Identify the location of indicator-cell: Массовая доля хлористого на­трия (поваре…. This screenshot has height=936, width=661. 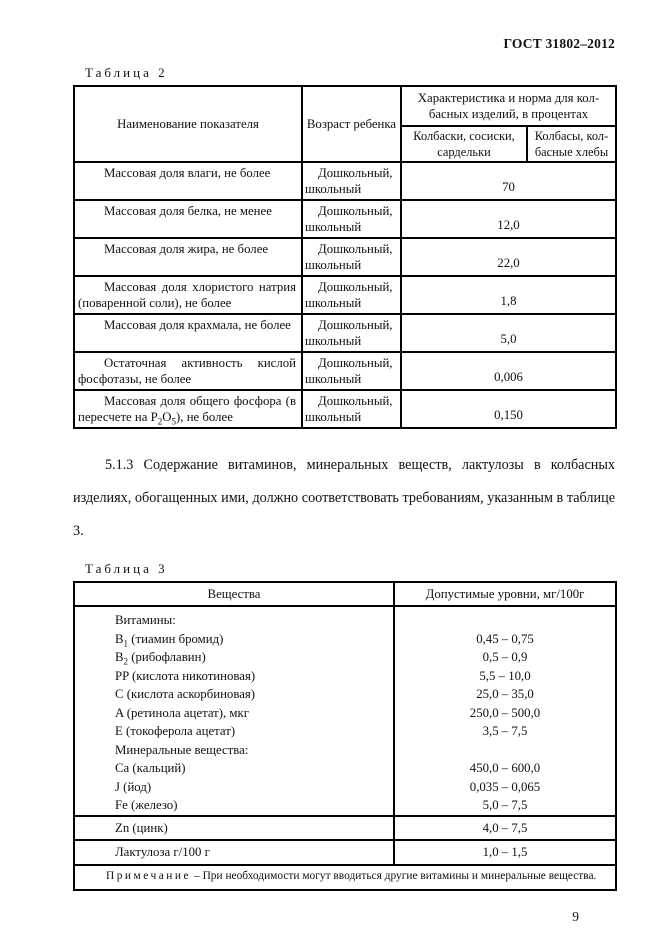
(188, 295).